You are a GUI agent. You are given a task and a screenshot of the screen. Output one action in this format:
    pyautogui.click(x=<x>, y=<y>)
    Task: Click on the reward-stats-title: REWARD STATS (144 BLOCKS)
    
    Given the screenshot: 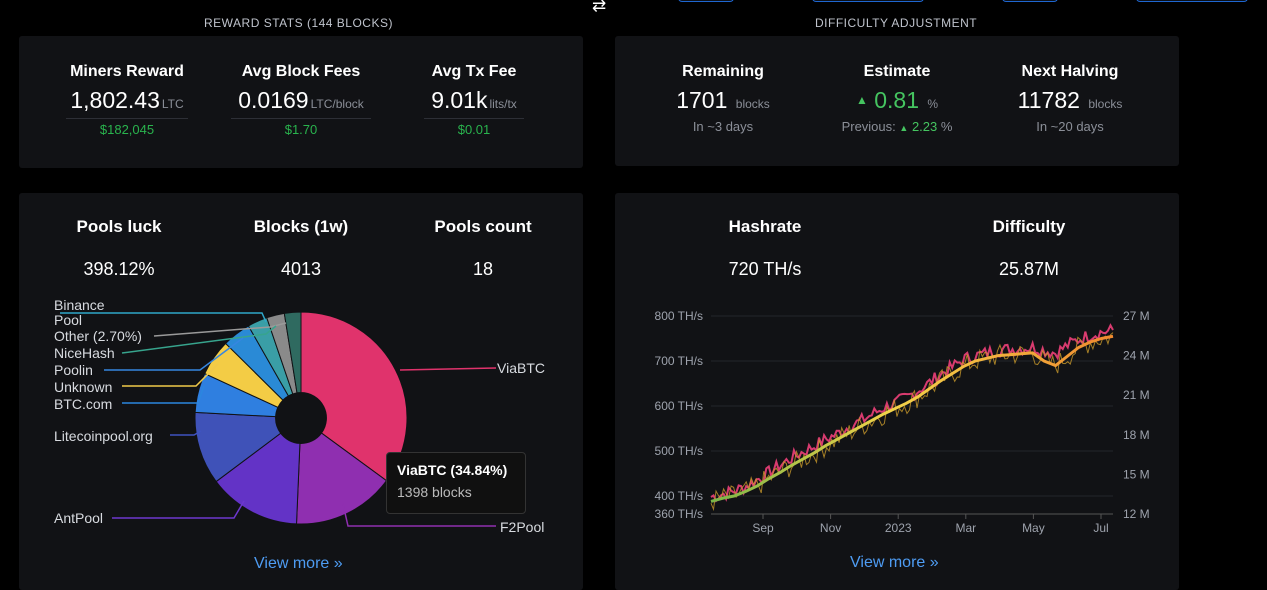 What is the action you would take?
    pyautogui.click(x=298, y=23)
    